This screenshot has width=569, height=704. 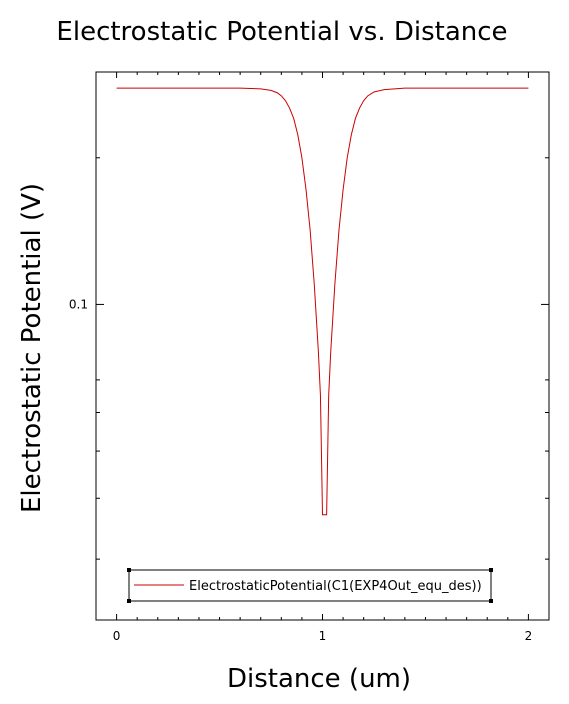 What do you see at coordinates (323, 636) in the screenshot?
I see `x-tick-label: 1` at bounding box center [323, 636].